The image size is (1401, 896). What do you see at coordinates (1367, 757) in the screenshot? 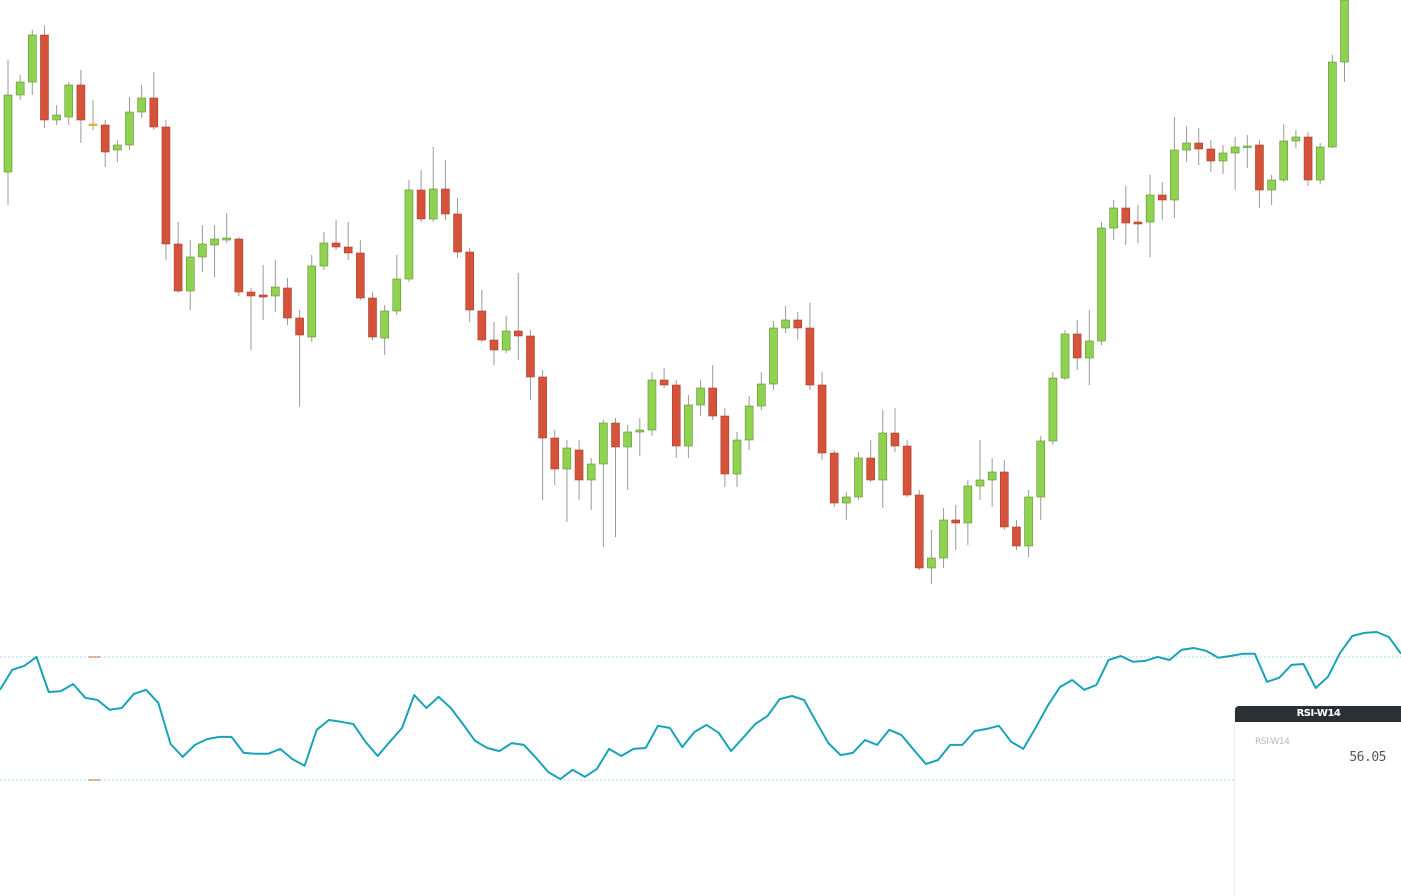
I see `indicator-value: 56.05` at bounding box center [1367, 757].